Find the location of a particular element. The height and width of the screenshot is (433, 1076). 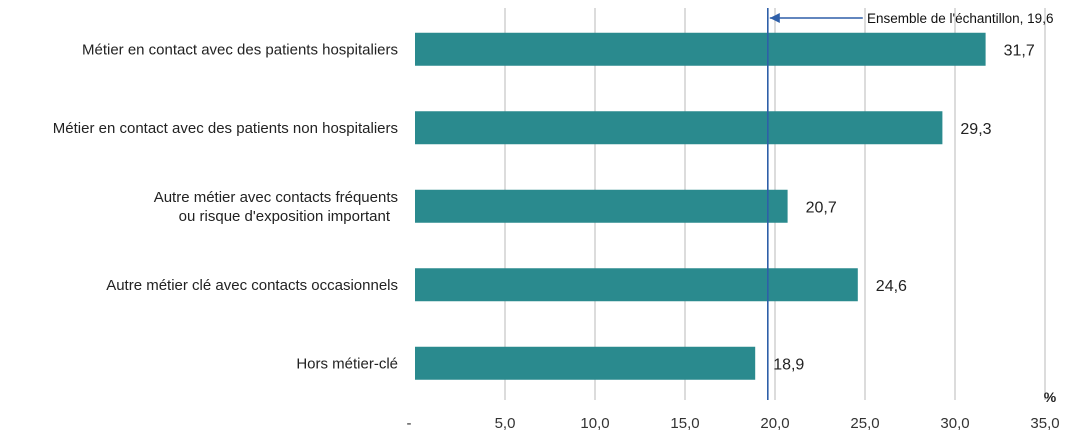

reference-line-label: Ensemble de l'échantillon, 19,6 is located at coordinates (960, 18).